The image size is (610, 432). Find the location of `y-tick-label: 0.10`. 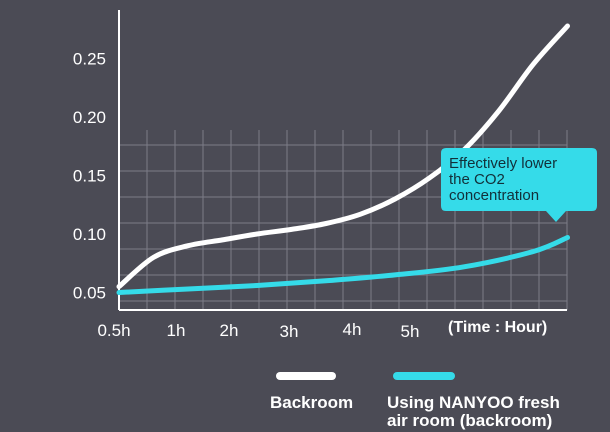

y-tick-label: 0.10 is located at coordinates (89, 234).